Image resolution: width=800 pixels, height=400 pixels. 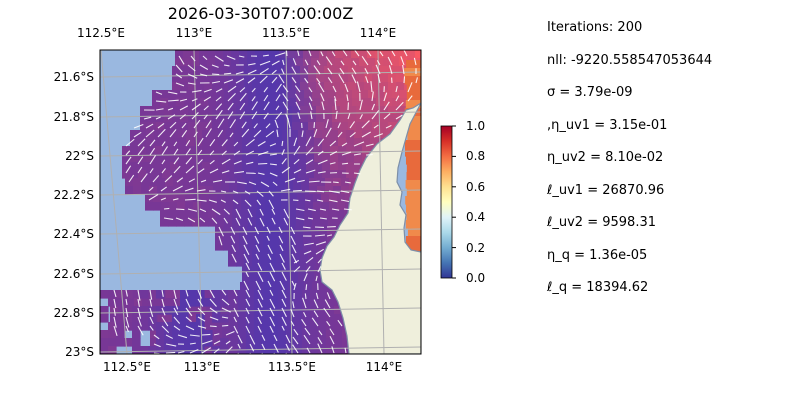 What do you see at coordinates (605, 157) in the screenshot?
I see `stat-eta-uv2: η_uv2 = 8.10e-02` at bounding box center [605, 157].